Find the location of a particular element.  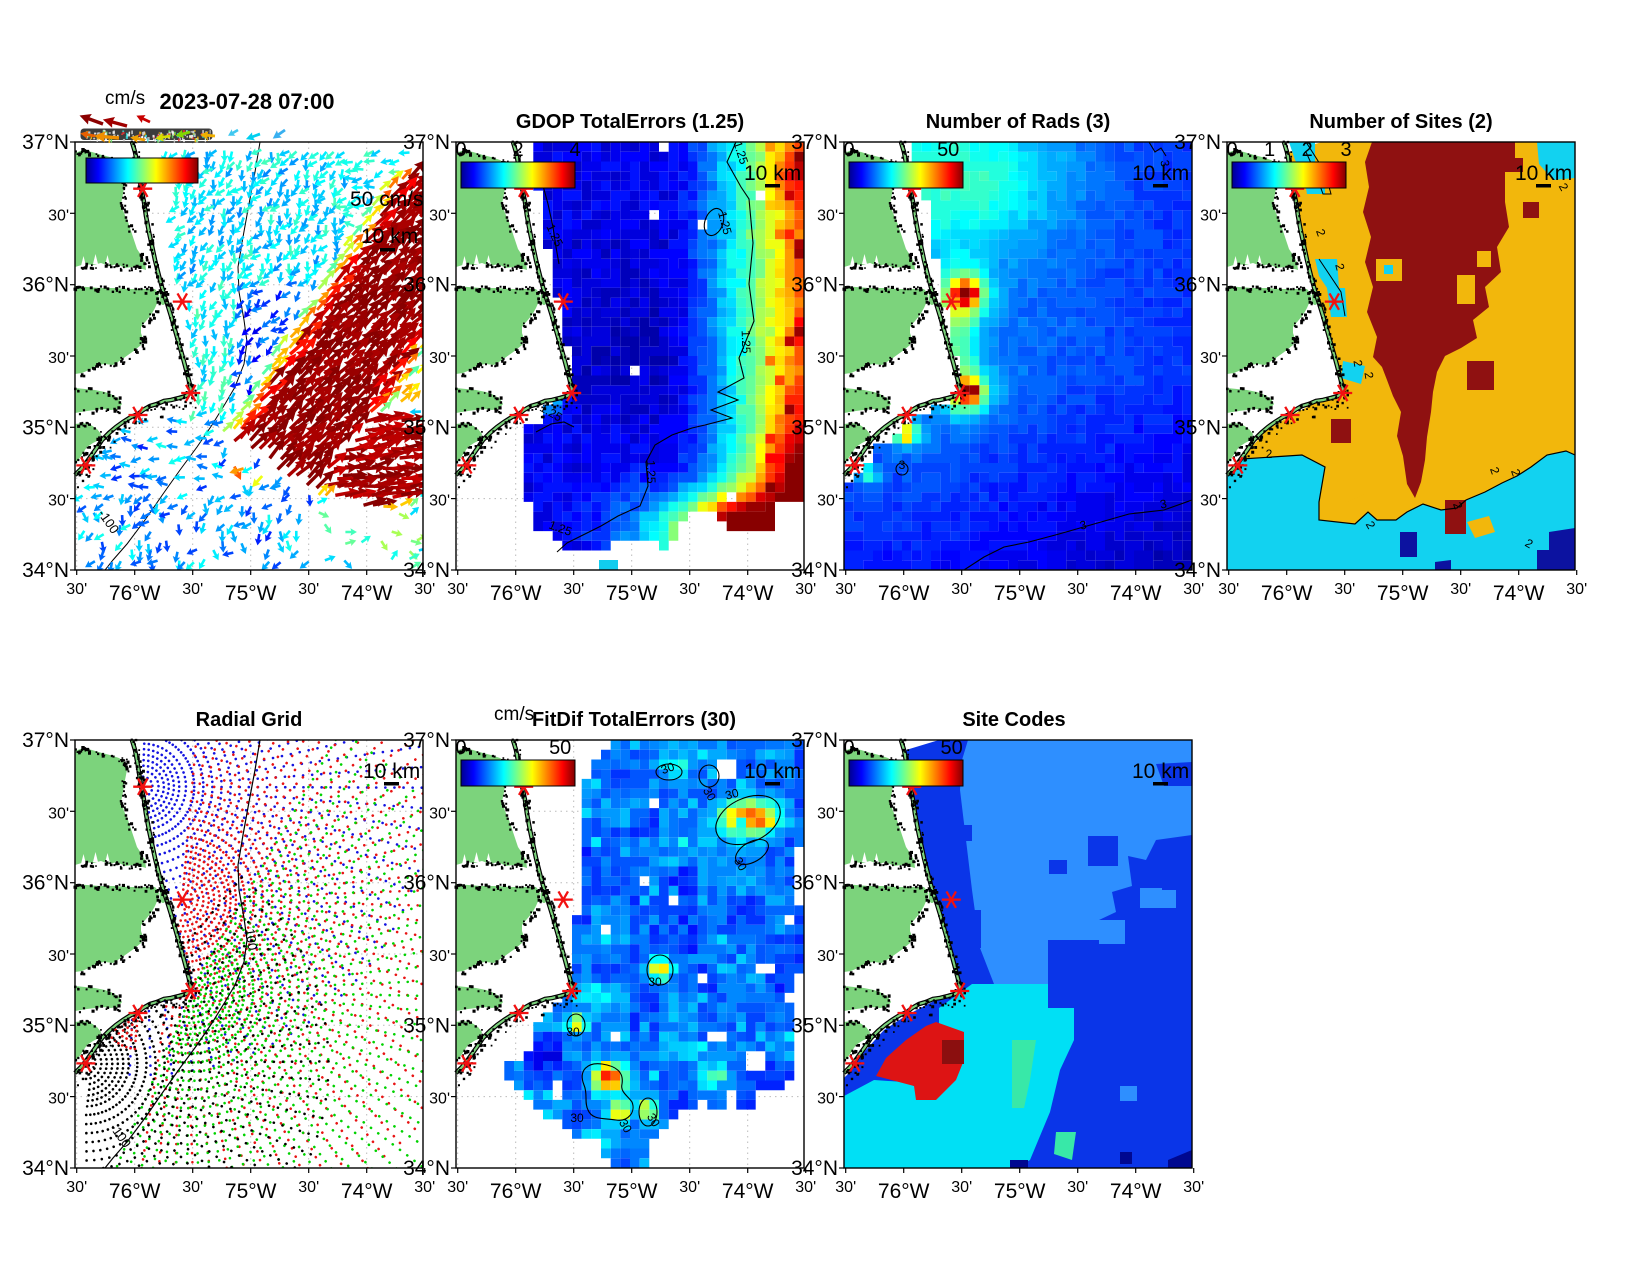

svg-text: Site Codes is located at coordinates (1013, 720).